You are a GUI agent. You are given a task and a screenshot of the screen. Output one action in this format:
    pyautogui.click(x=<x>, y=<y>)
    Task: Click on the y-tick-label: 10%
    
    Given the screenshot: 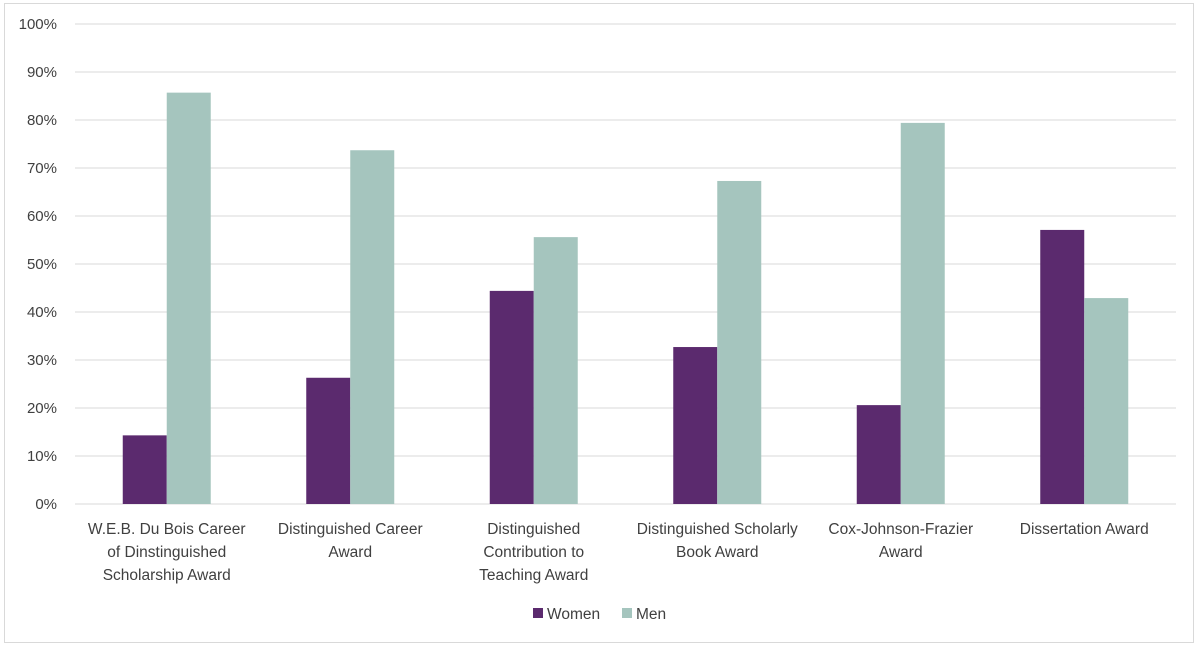 What is the action you would take?
    pyautogui.click(x=42, y=456)
    